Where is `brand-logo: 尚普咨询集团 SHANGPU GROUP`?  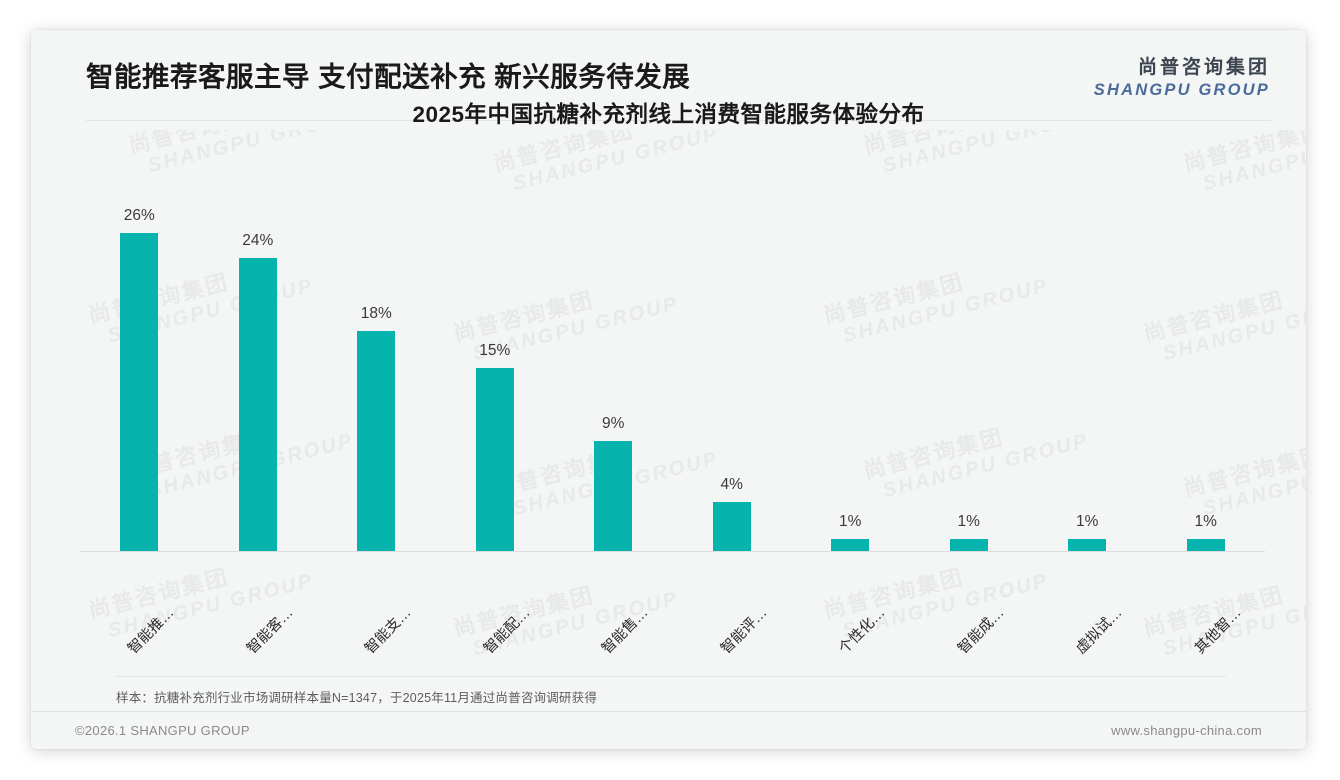
brand-logo: 尚普咨询集团 SHANGPU GROUP is located at coordinates (1182, 78).